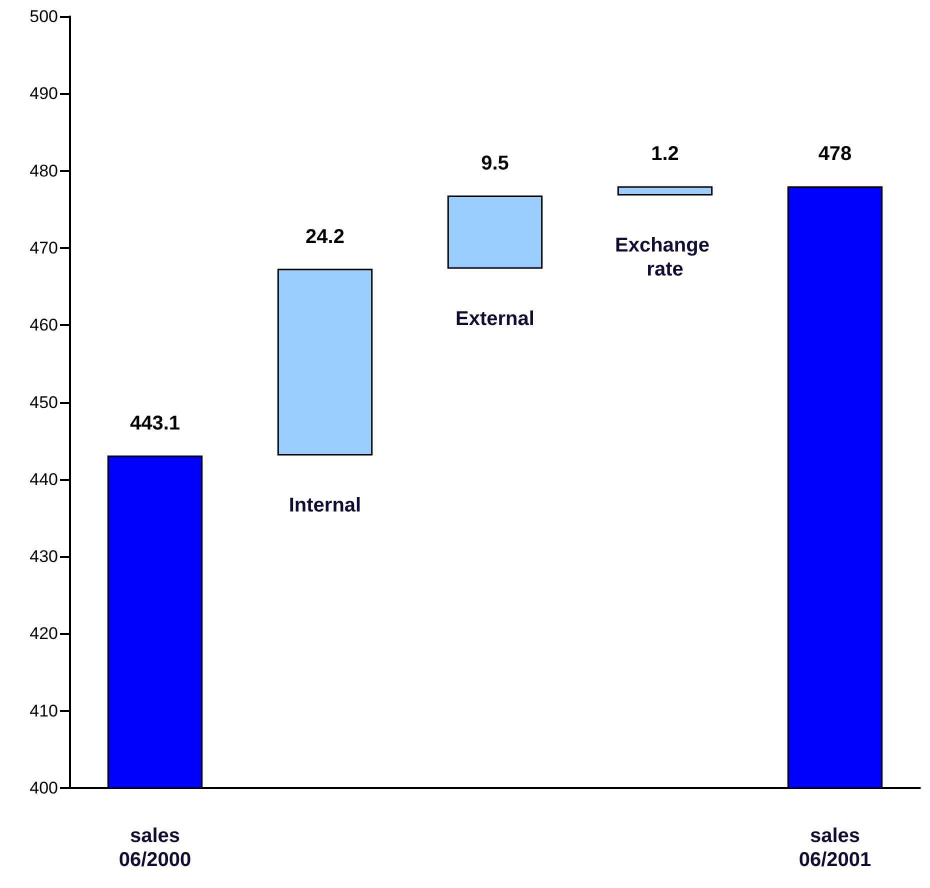 This screenshot has width=930, height=888. I want to click on y-tick-label: 410, so click(44, 710).